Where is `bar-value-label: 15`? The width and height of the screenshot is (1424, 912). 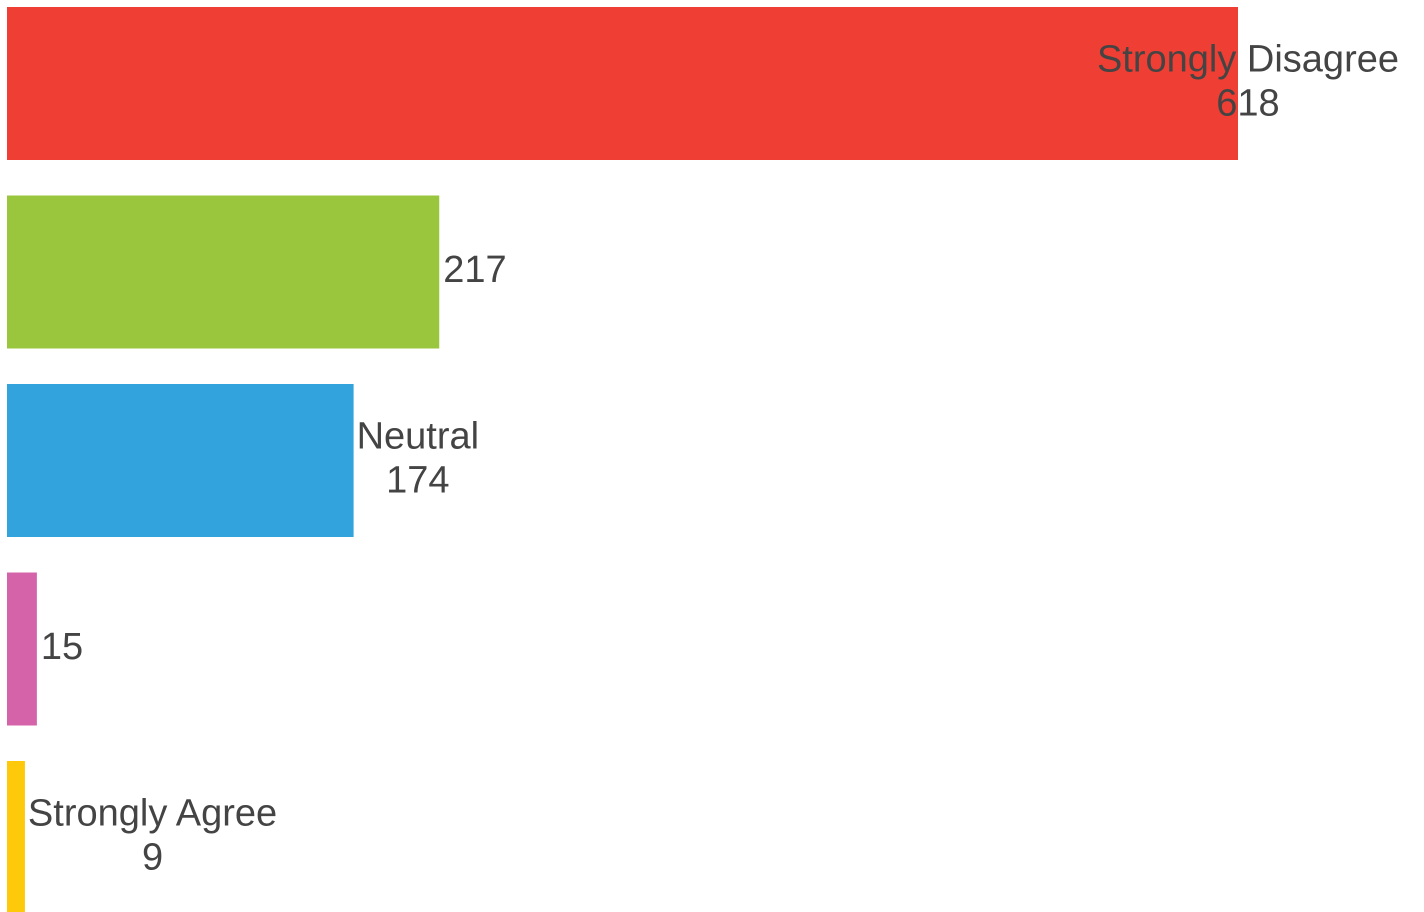 bar-value-label: 15 is located at coordinates (62, 647).